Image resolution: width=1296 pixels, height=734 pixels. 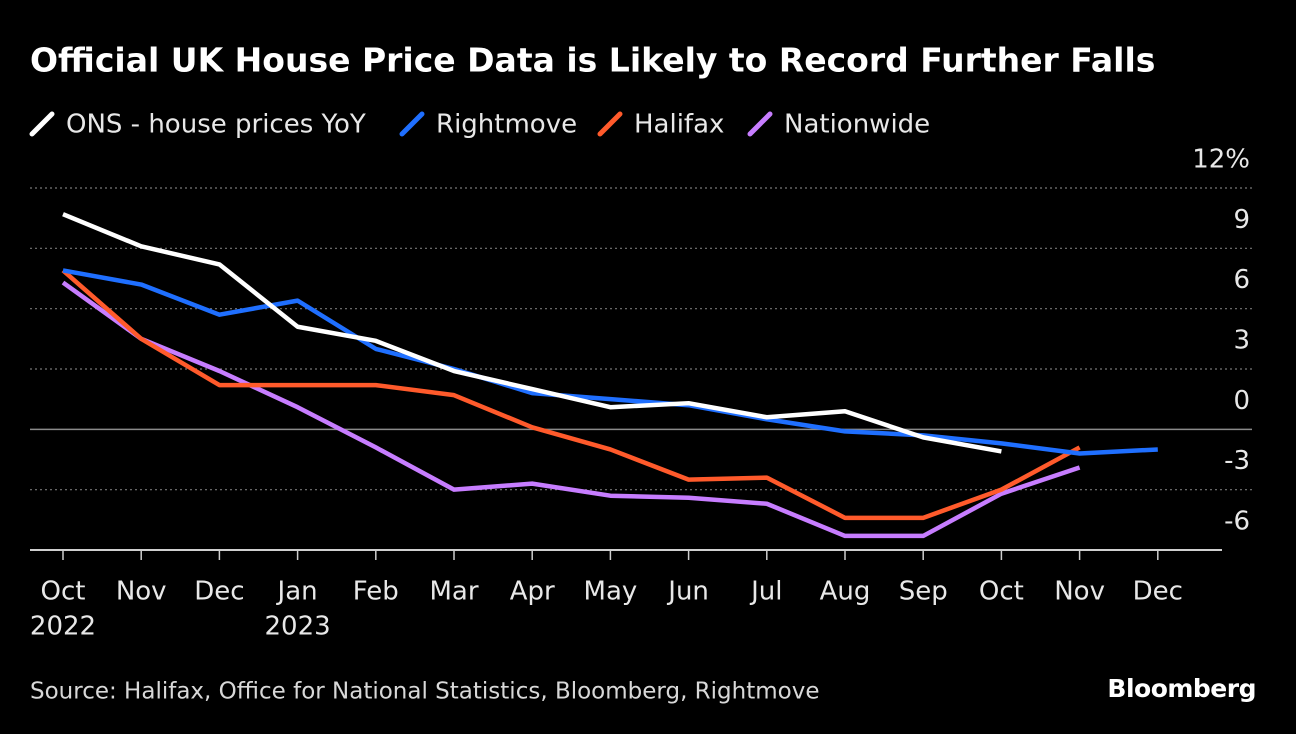 I want to click on legend-label: Nationwide, so click(x=857, y=125).